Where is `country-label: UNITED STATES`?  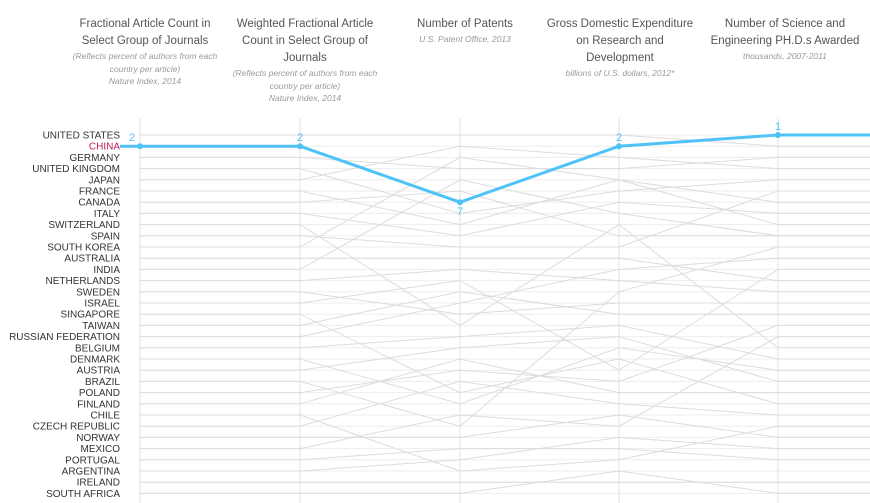
country-label: UNITED STATES is located at coordinates (82, 136).